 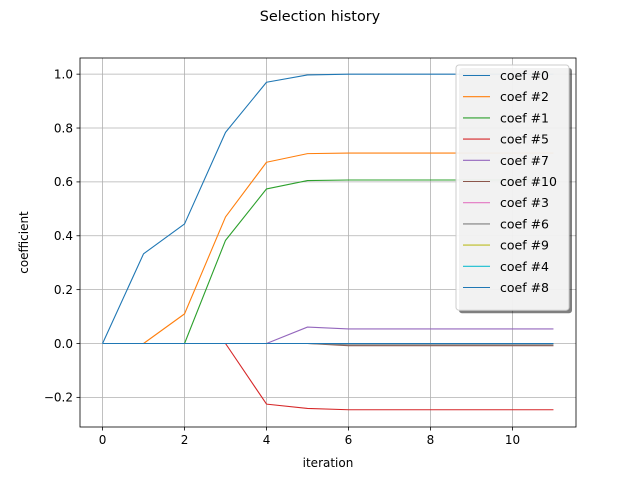 What do you see at coordinates (512, 440) in the screenshot?
I see `x-tick-label: 10` at bounding box center [512, 440].